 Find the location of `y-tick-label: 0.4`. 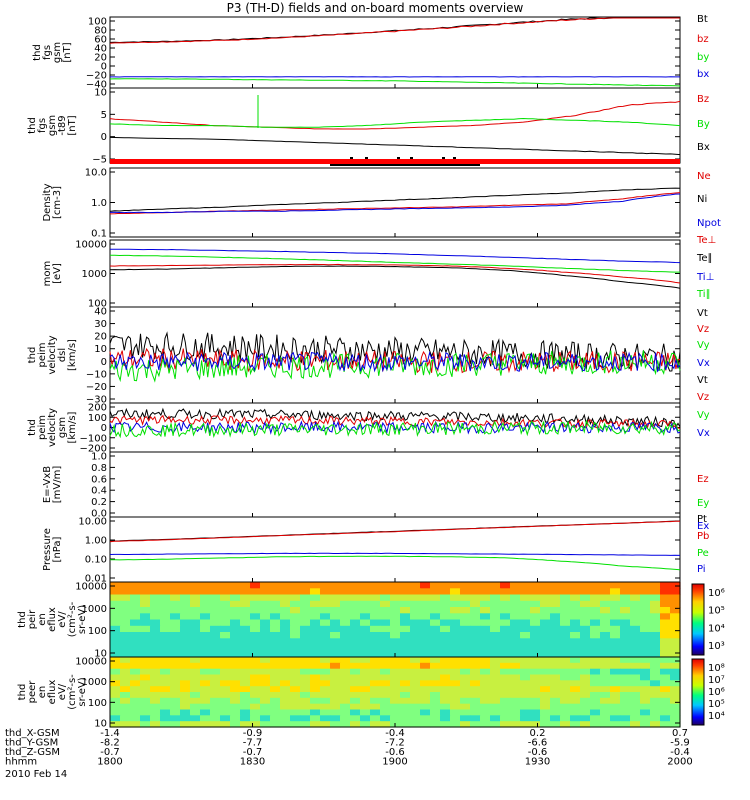

y-tick-label: 0.4 is located at coordinates (99, 491).